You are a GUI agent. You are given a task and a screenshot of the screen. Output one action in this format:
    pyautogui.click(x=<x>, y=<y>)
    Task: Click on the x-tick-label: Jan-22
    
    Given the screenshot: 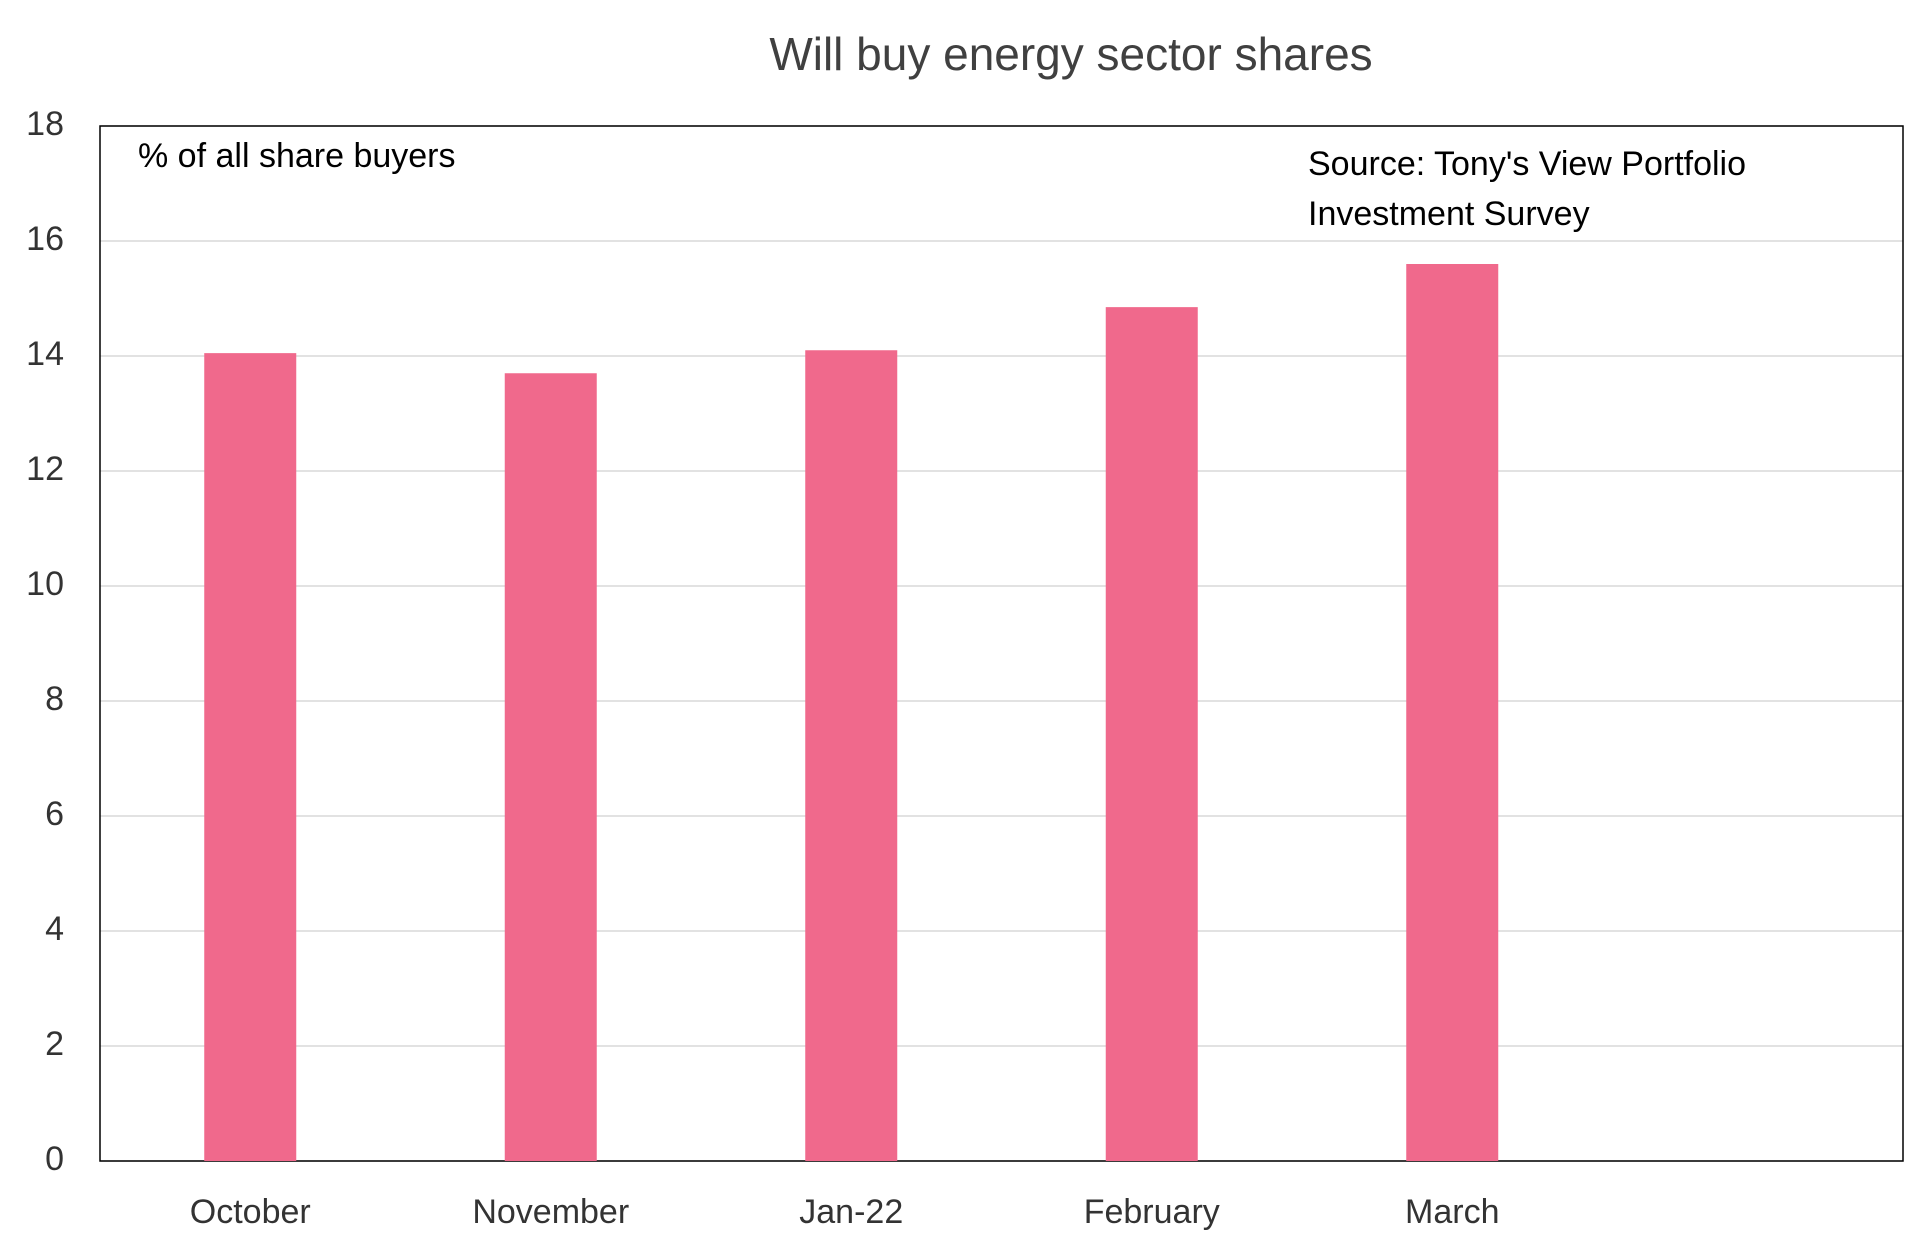 What is the action you would take?
    pyautogui.click(x=851, y=1212)
    